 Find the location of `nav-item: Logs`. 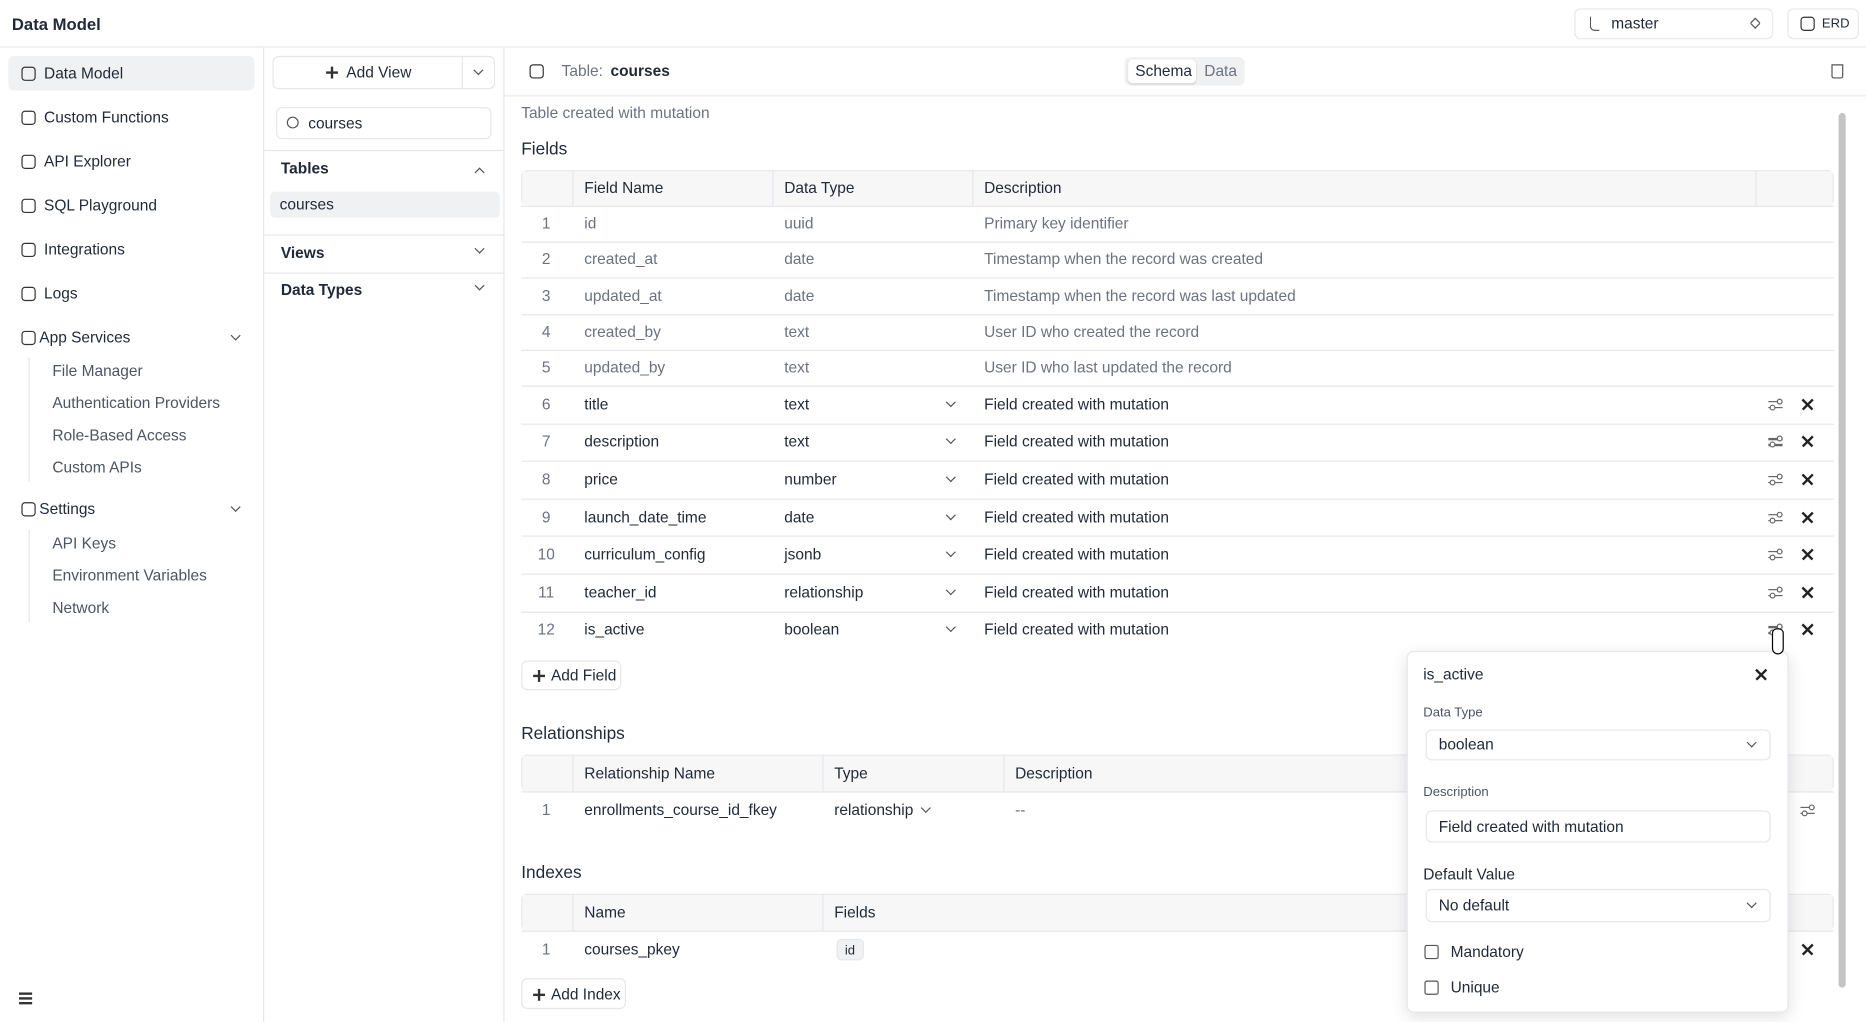

nav-item: Logs is located at coordinates (61, 293).